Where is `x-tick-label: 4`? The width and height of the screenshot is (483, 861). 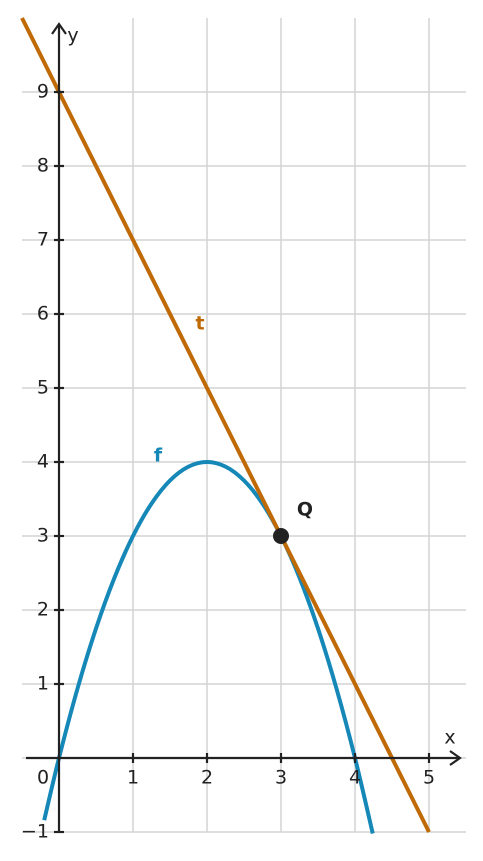 x-tick-label: 4 is located at coordinates (355, 778).